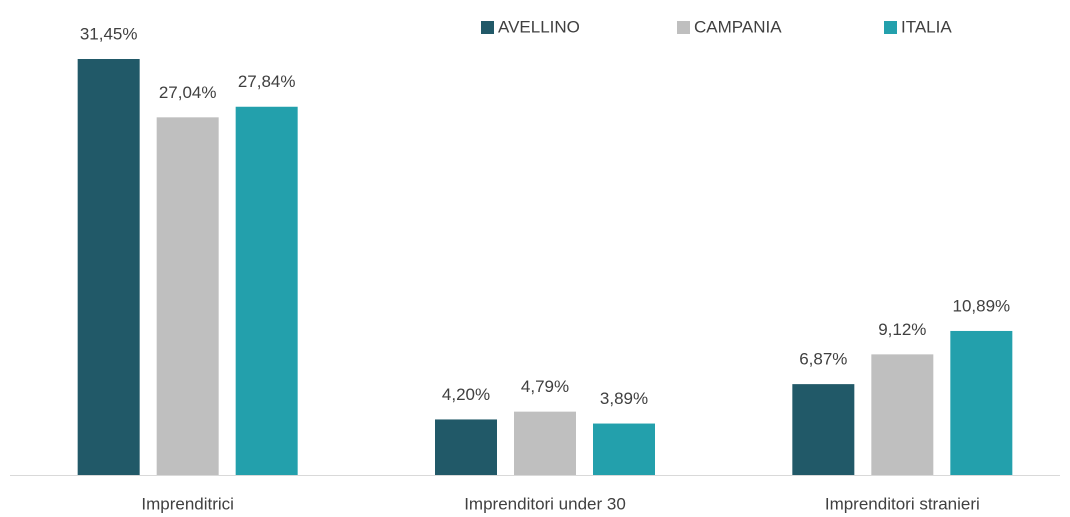 The width and height of the screenshot is (1070, 517). I want to click on data-label: 4,79%, so click(545, 386).